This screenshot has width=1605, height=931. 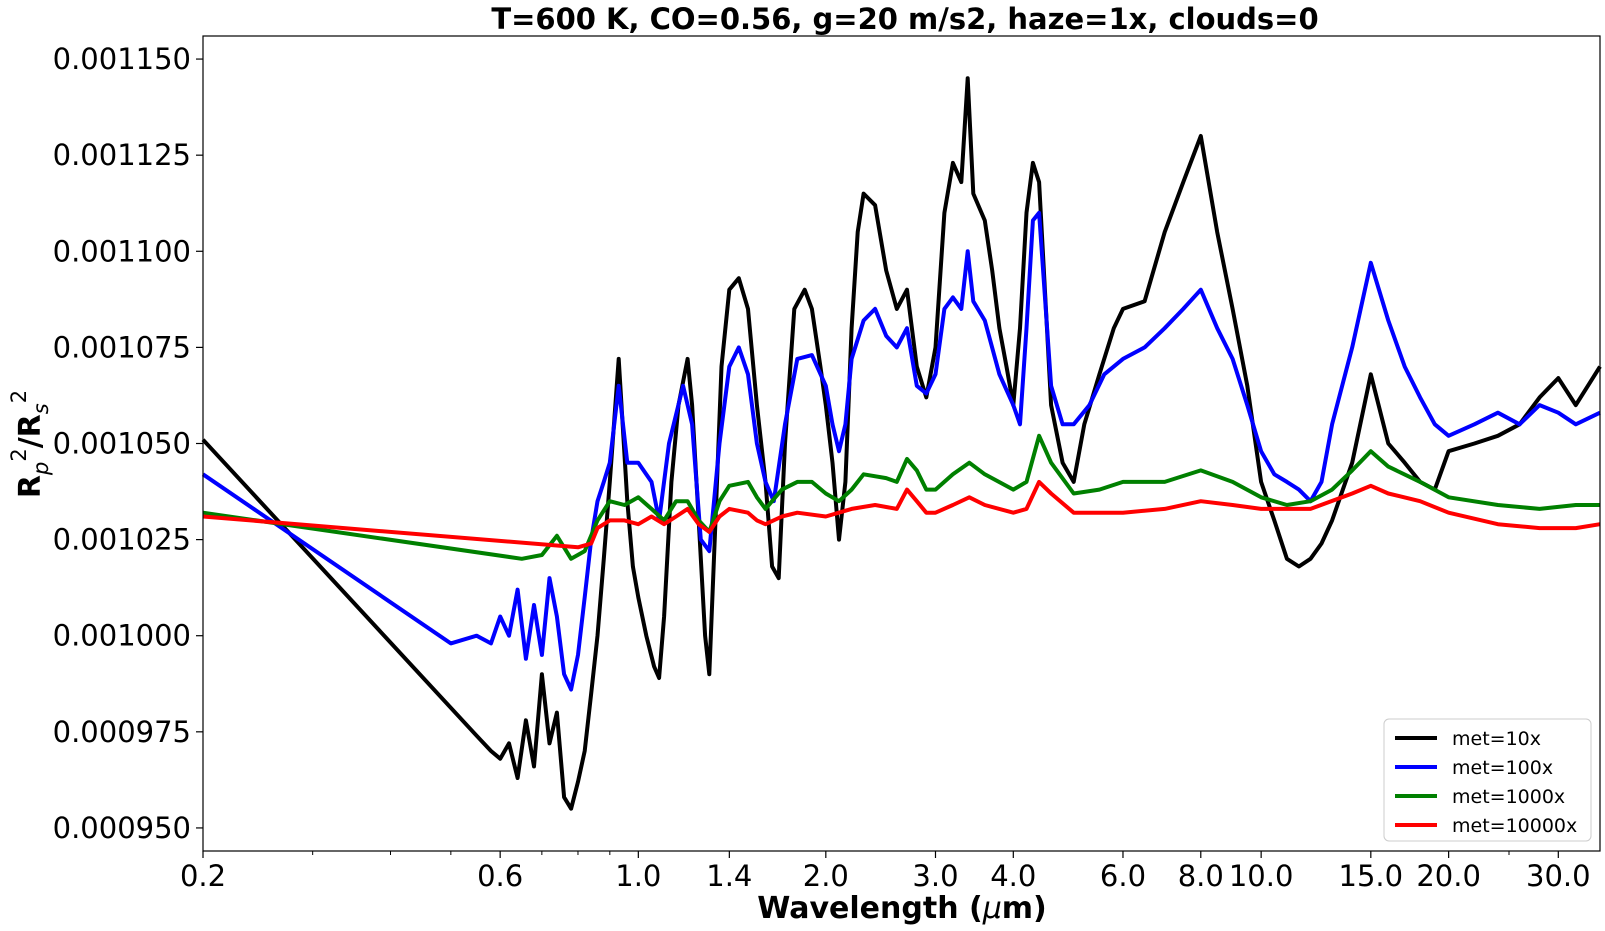 I want to click on x-tick-label: 3.0, so click(x=935, y=876).